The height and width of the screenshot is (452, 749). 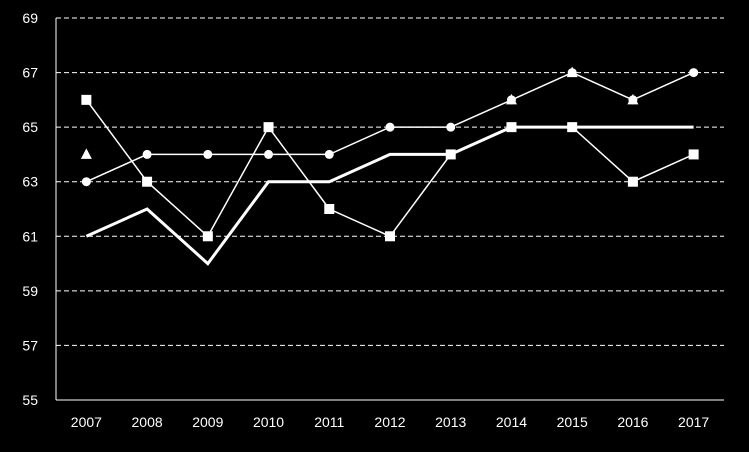 I want to click on x-tick-label: 2010, so click(x=268, y=422).